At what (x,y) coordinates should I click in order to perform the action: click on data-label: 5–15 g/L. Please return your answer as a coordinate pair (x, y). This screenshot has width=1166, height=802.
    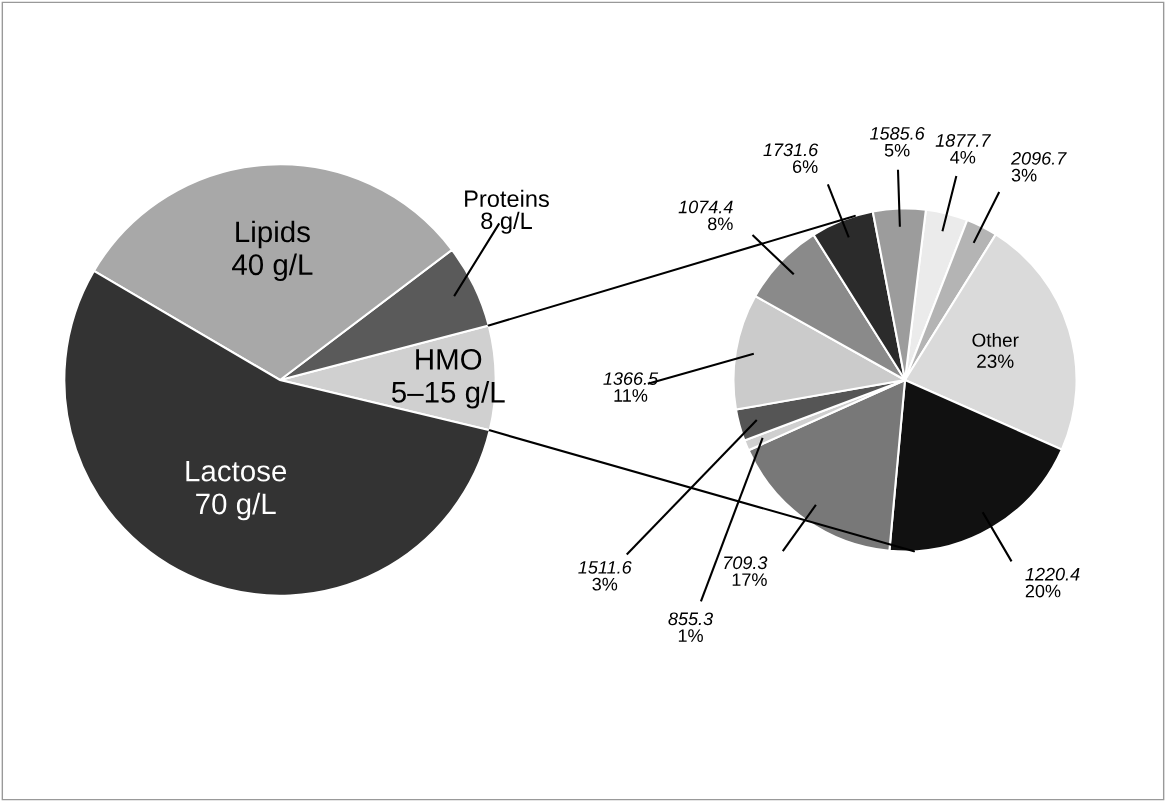
    Looking at the image, I should click on (448, 395).